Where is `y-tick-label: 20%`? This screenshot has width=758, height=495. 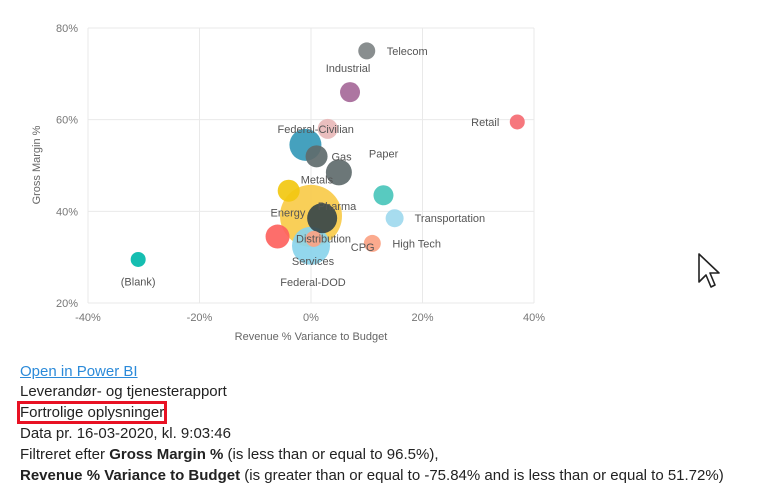
y-tick-label: 20% is located at coordinates (67, 304).